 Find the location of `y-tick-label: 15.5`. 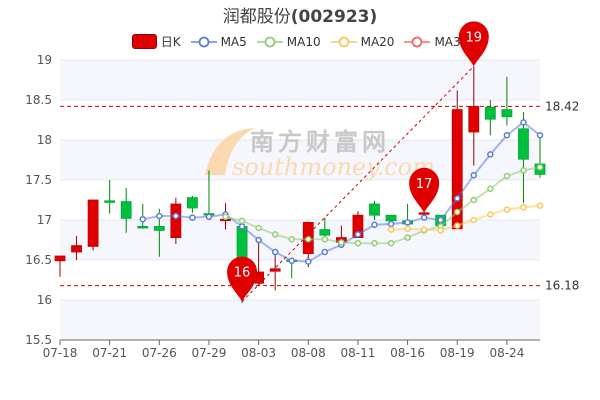

y-tick-label: 15.5 is located at coordinates (38, 340).